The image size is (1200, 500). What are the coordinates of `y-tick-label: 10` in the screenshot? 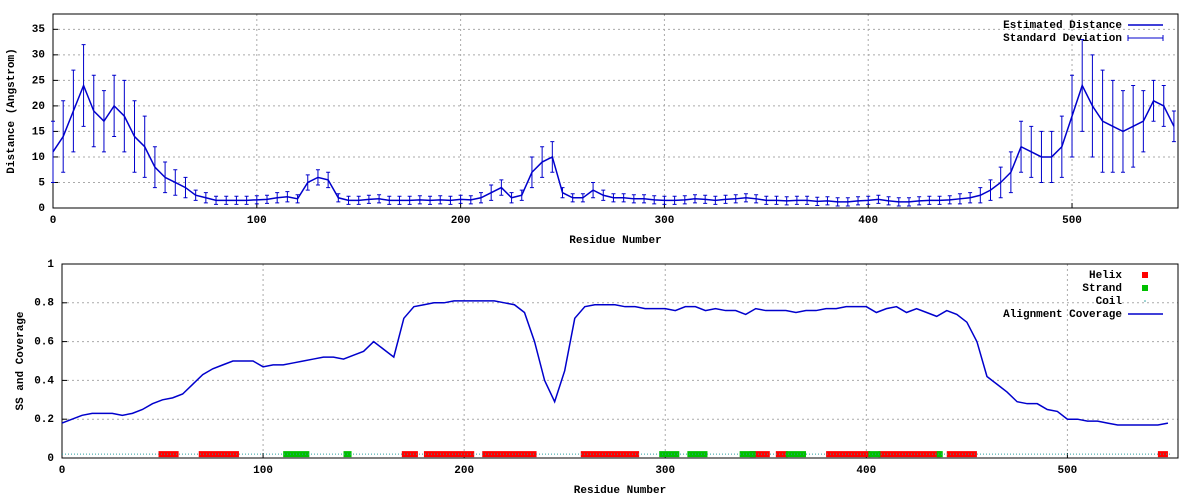 It's located at (38, 158).